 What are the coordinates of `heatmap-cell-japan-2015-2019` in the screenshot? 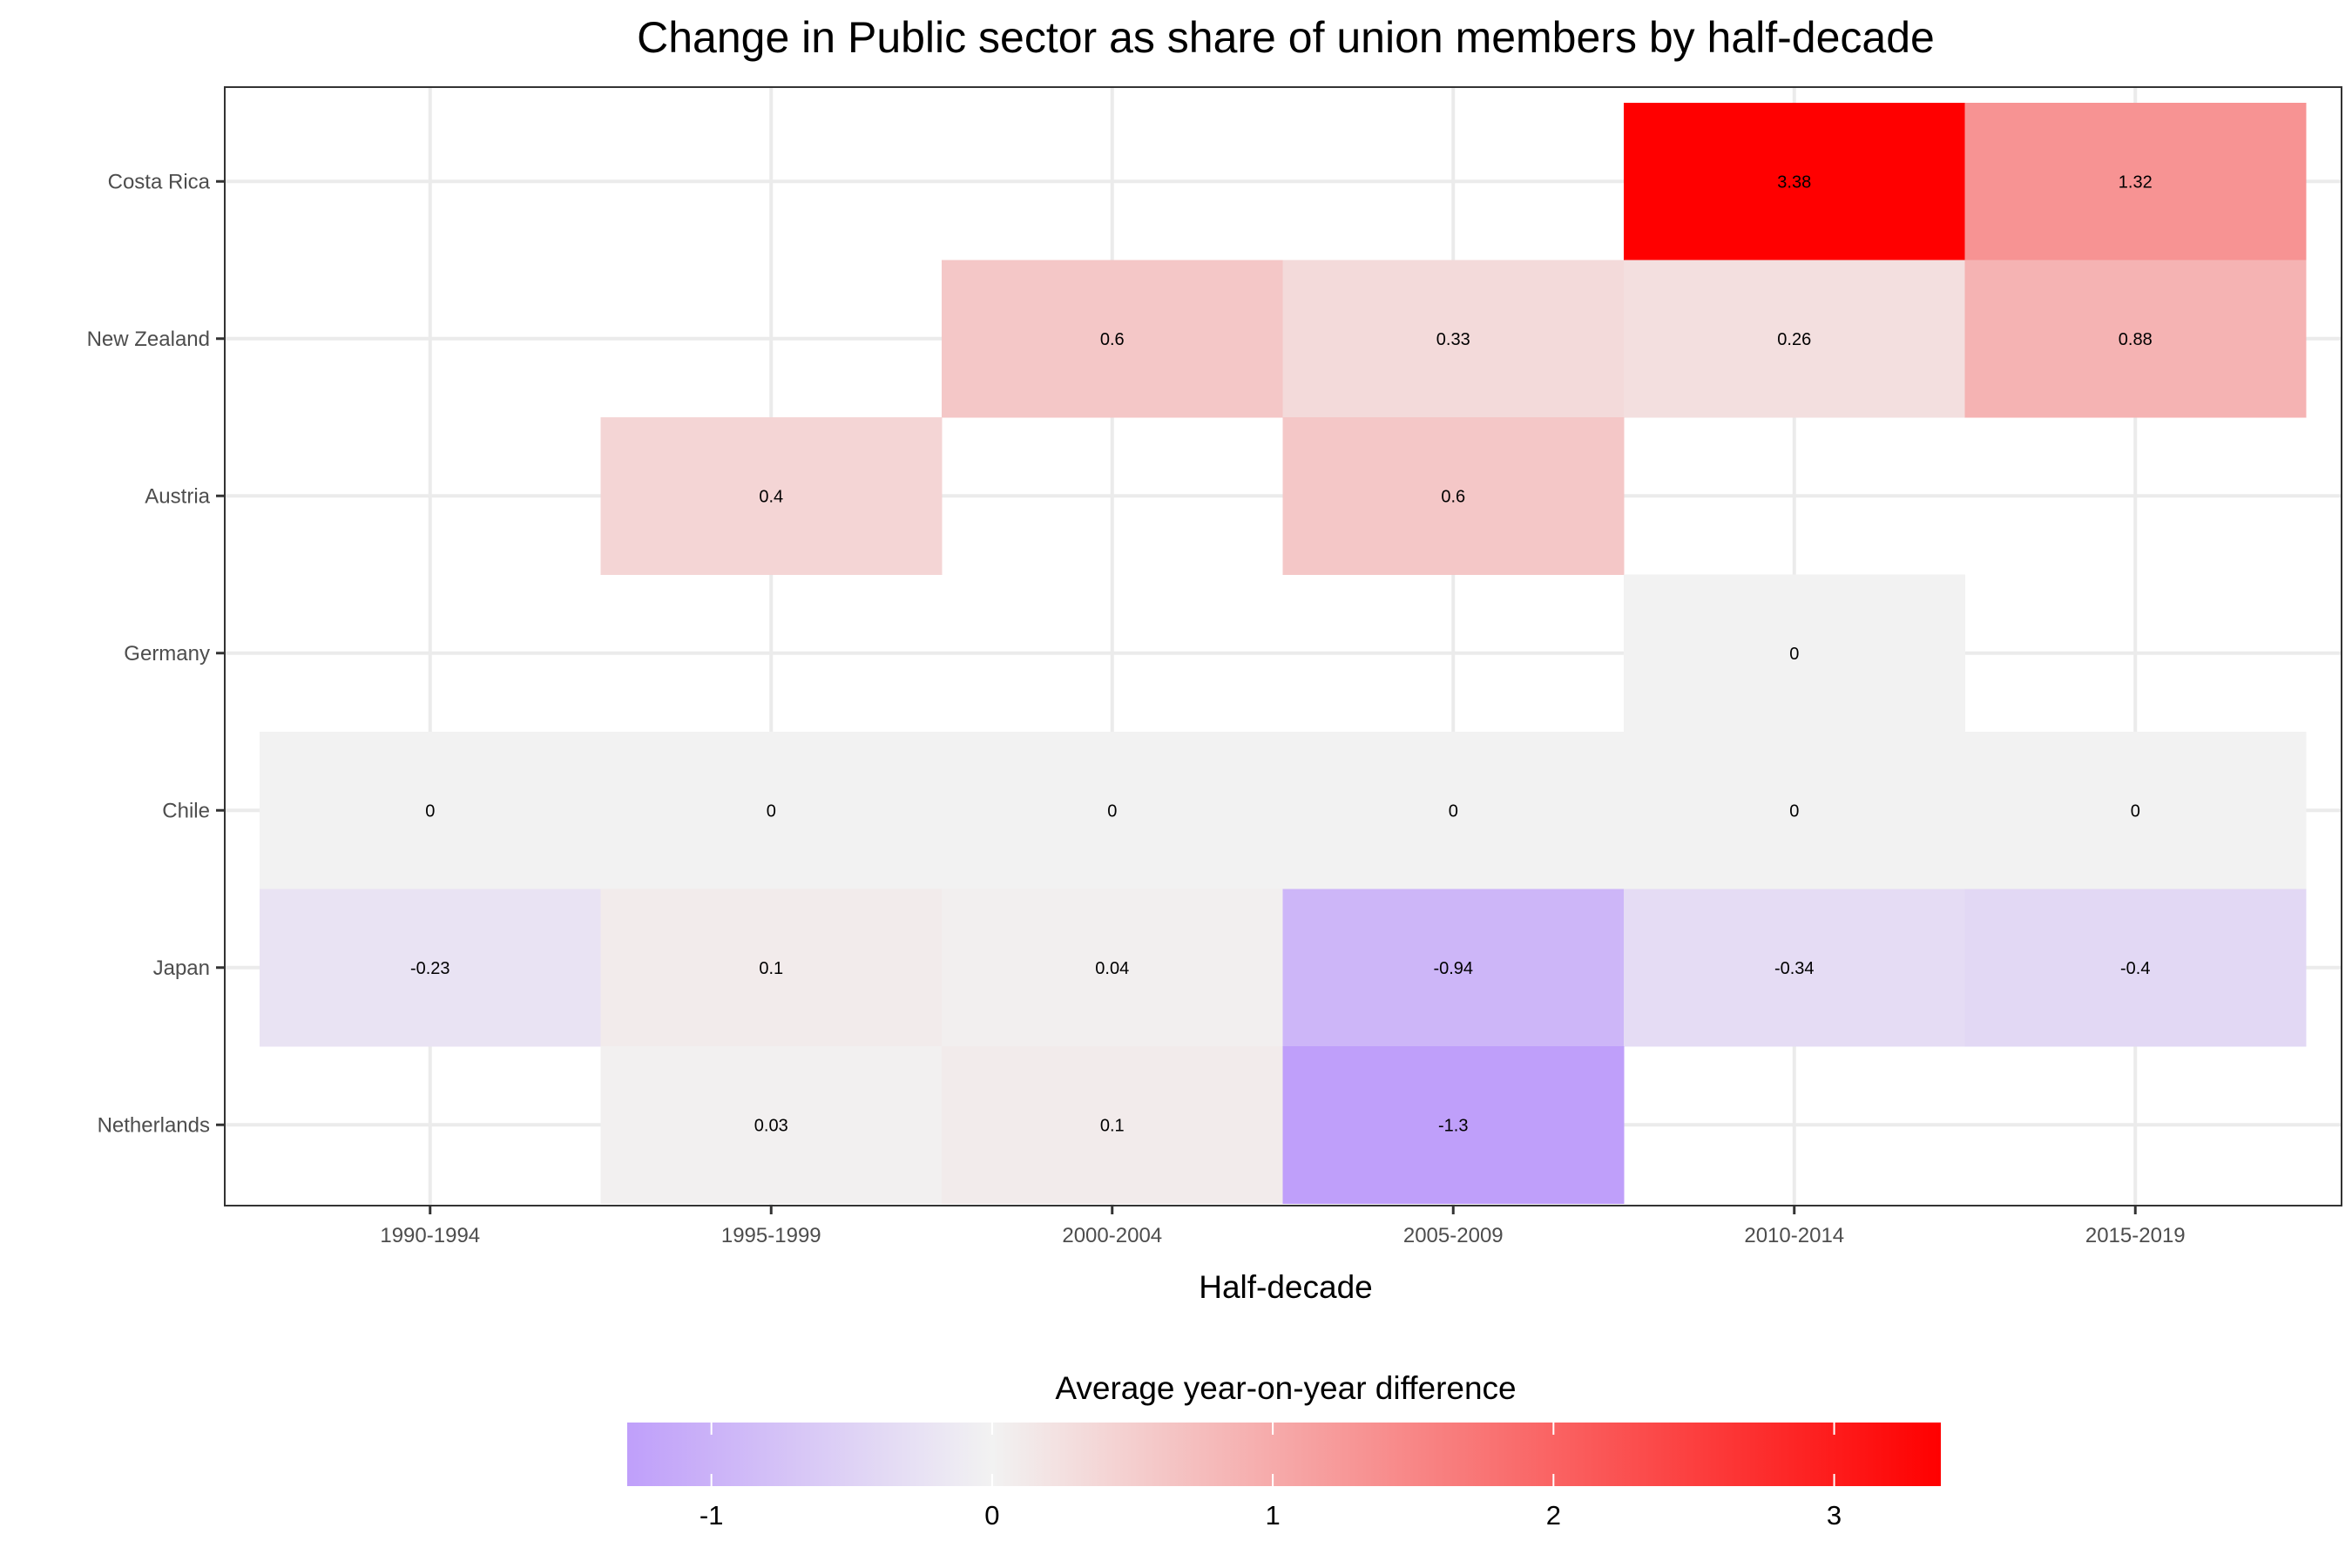 It's located at (2135, 968).